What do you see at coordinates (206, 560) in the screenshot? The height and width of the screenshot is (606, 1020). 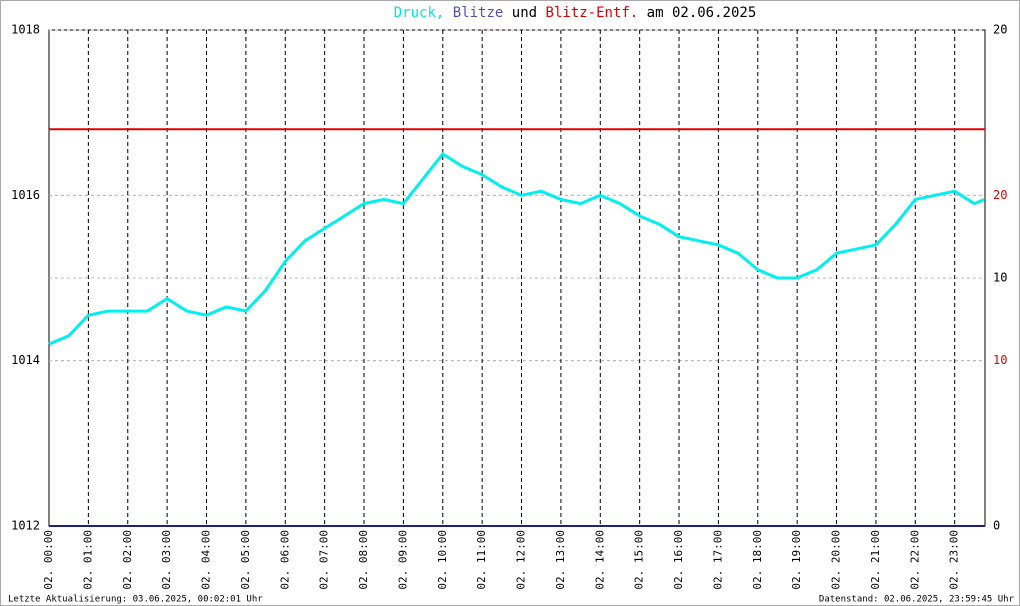 I see `x-tick-label: 02. 04:00` at bounding box center [206, 560].